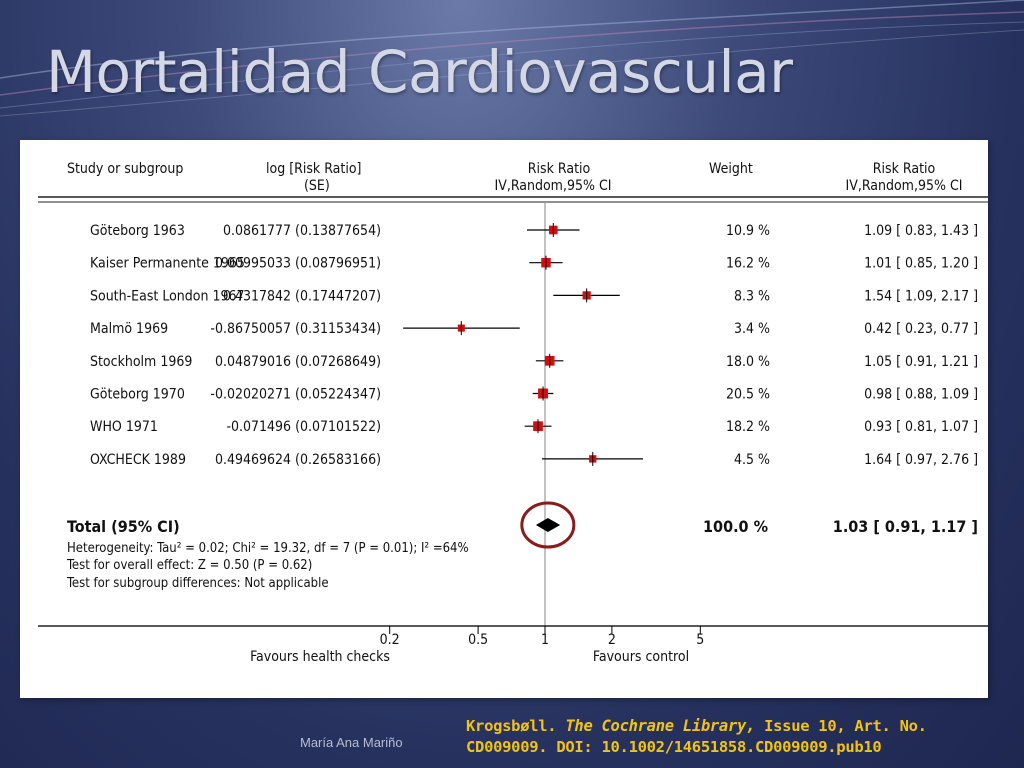  I want to click on study-rr-text: 0.93 [ 0.81, 1.07 ], so click(921, 427).